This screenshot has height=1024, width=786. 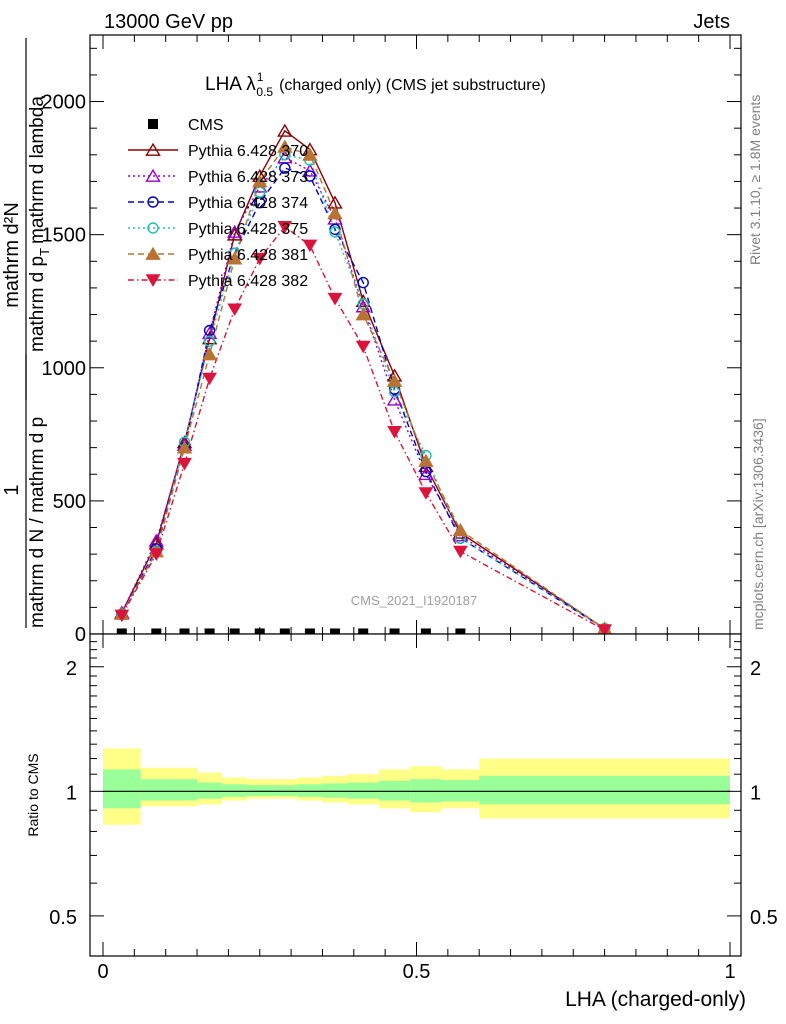 I want to click on main-ytick-label: 1000, so click(x=64, y=369).